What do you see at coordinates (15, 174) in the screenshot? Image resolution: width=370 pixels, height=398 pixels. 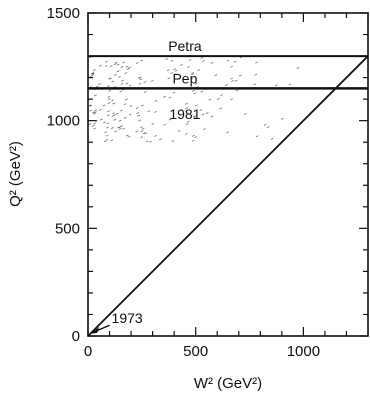 I see `y-axis-label: Q² (GeV²)` at bounding box center [15, 174].